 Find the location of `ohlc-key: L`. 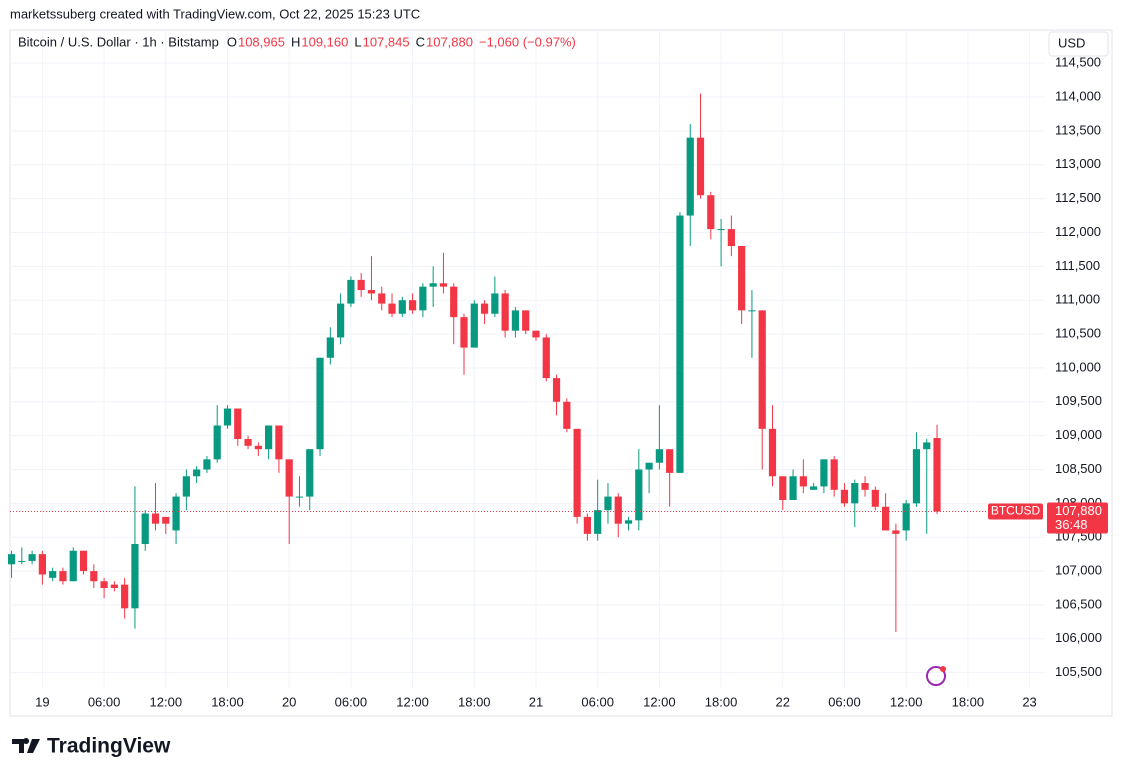

ohlc-key: L is located at coordinates (357, 41).